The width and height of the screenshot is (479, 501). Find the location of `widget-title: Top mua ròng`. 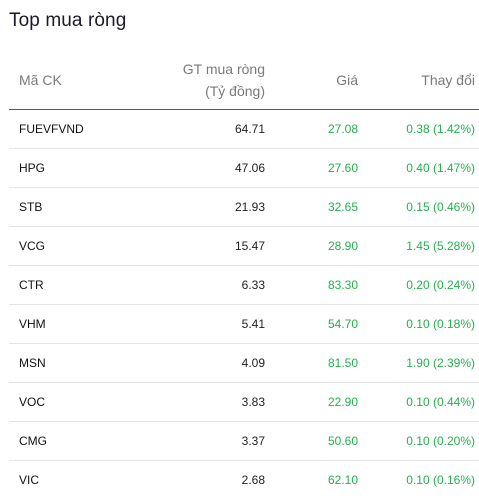

widget-title: Top mua ròng is located at coordinates (68, 20).